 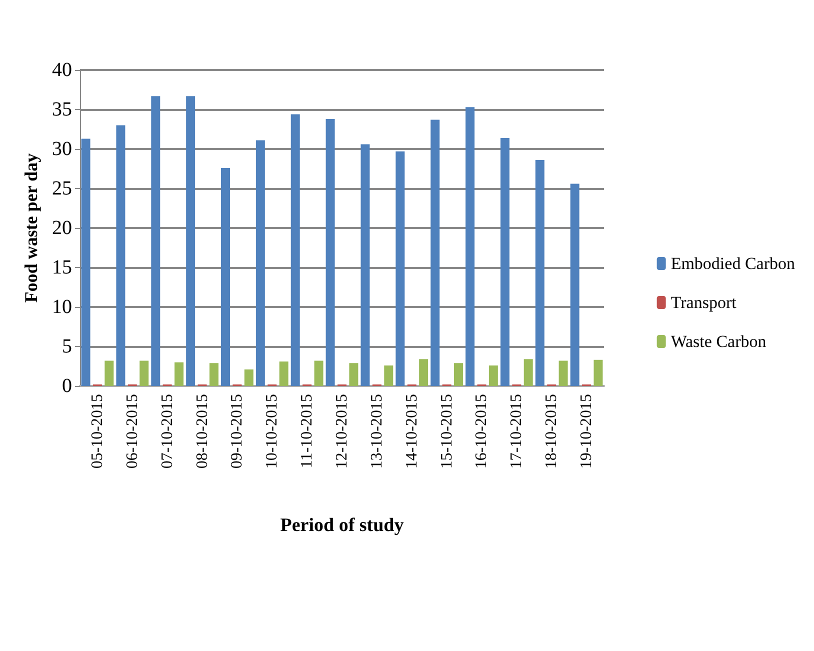 What do you see at coordinates (132, 431) in the screenshot?
I see `x-tick-label: 06-10-2015` at bounding box center [132, 431].